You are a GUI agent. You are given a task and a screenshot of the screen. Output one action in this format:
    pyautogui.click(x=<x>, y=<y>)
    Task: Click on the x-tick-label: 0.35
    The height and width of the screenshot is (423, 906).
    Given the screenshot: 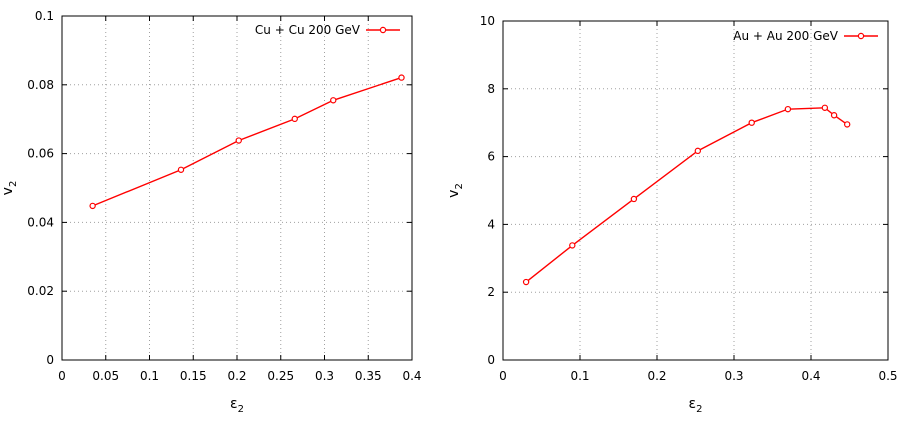 What is the action you would take?
    pyautogui.click(x=368, y=376)
    